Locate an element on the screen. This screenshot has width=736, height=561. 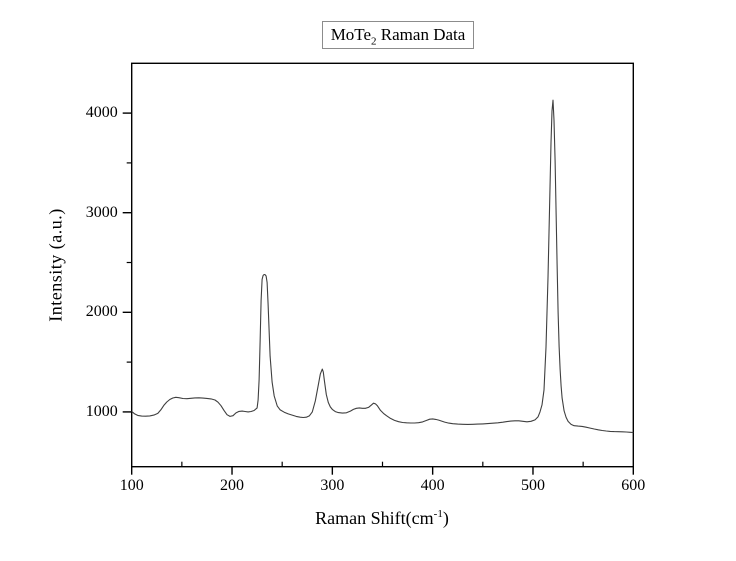
y-tick-label-1000: 1000 is located at coordinates (101, 411).